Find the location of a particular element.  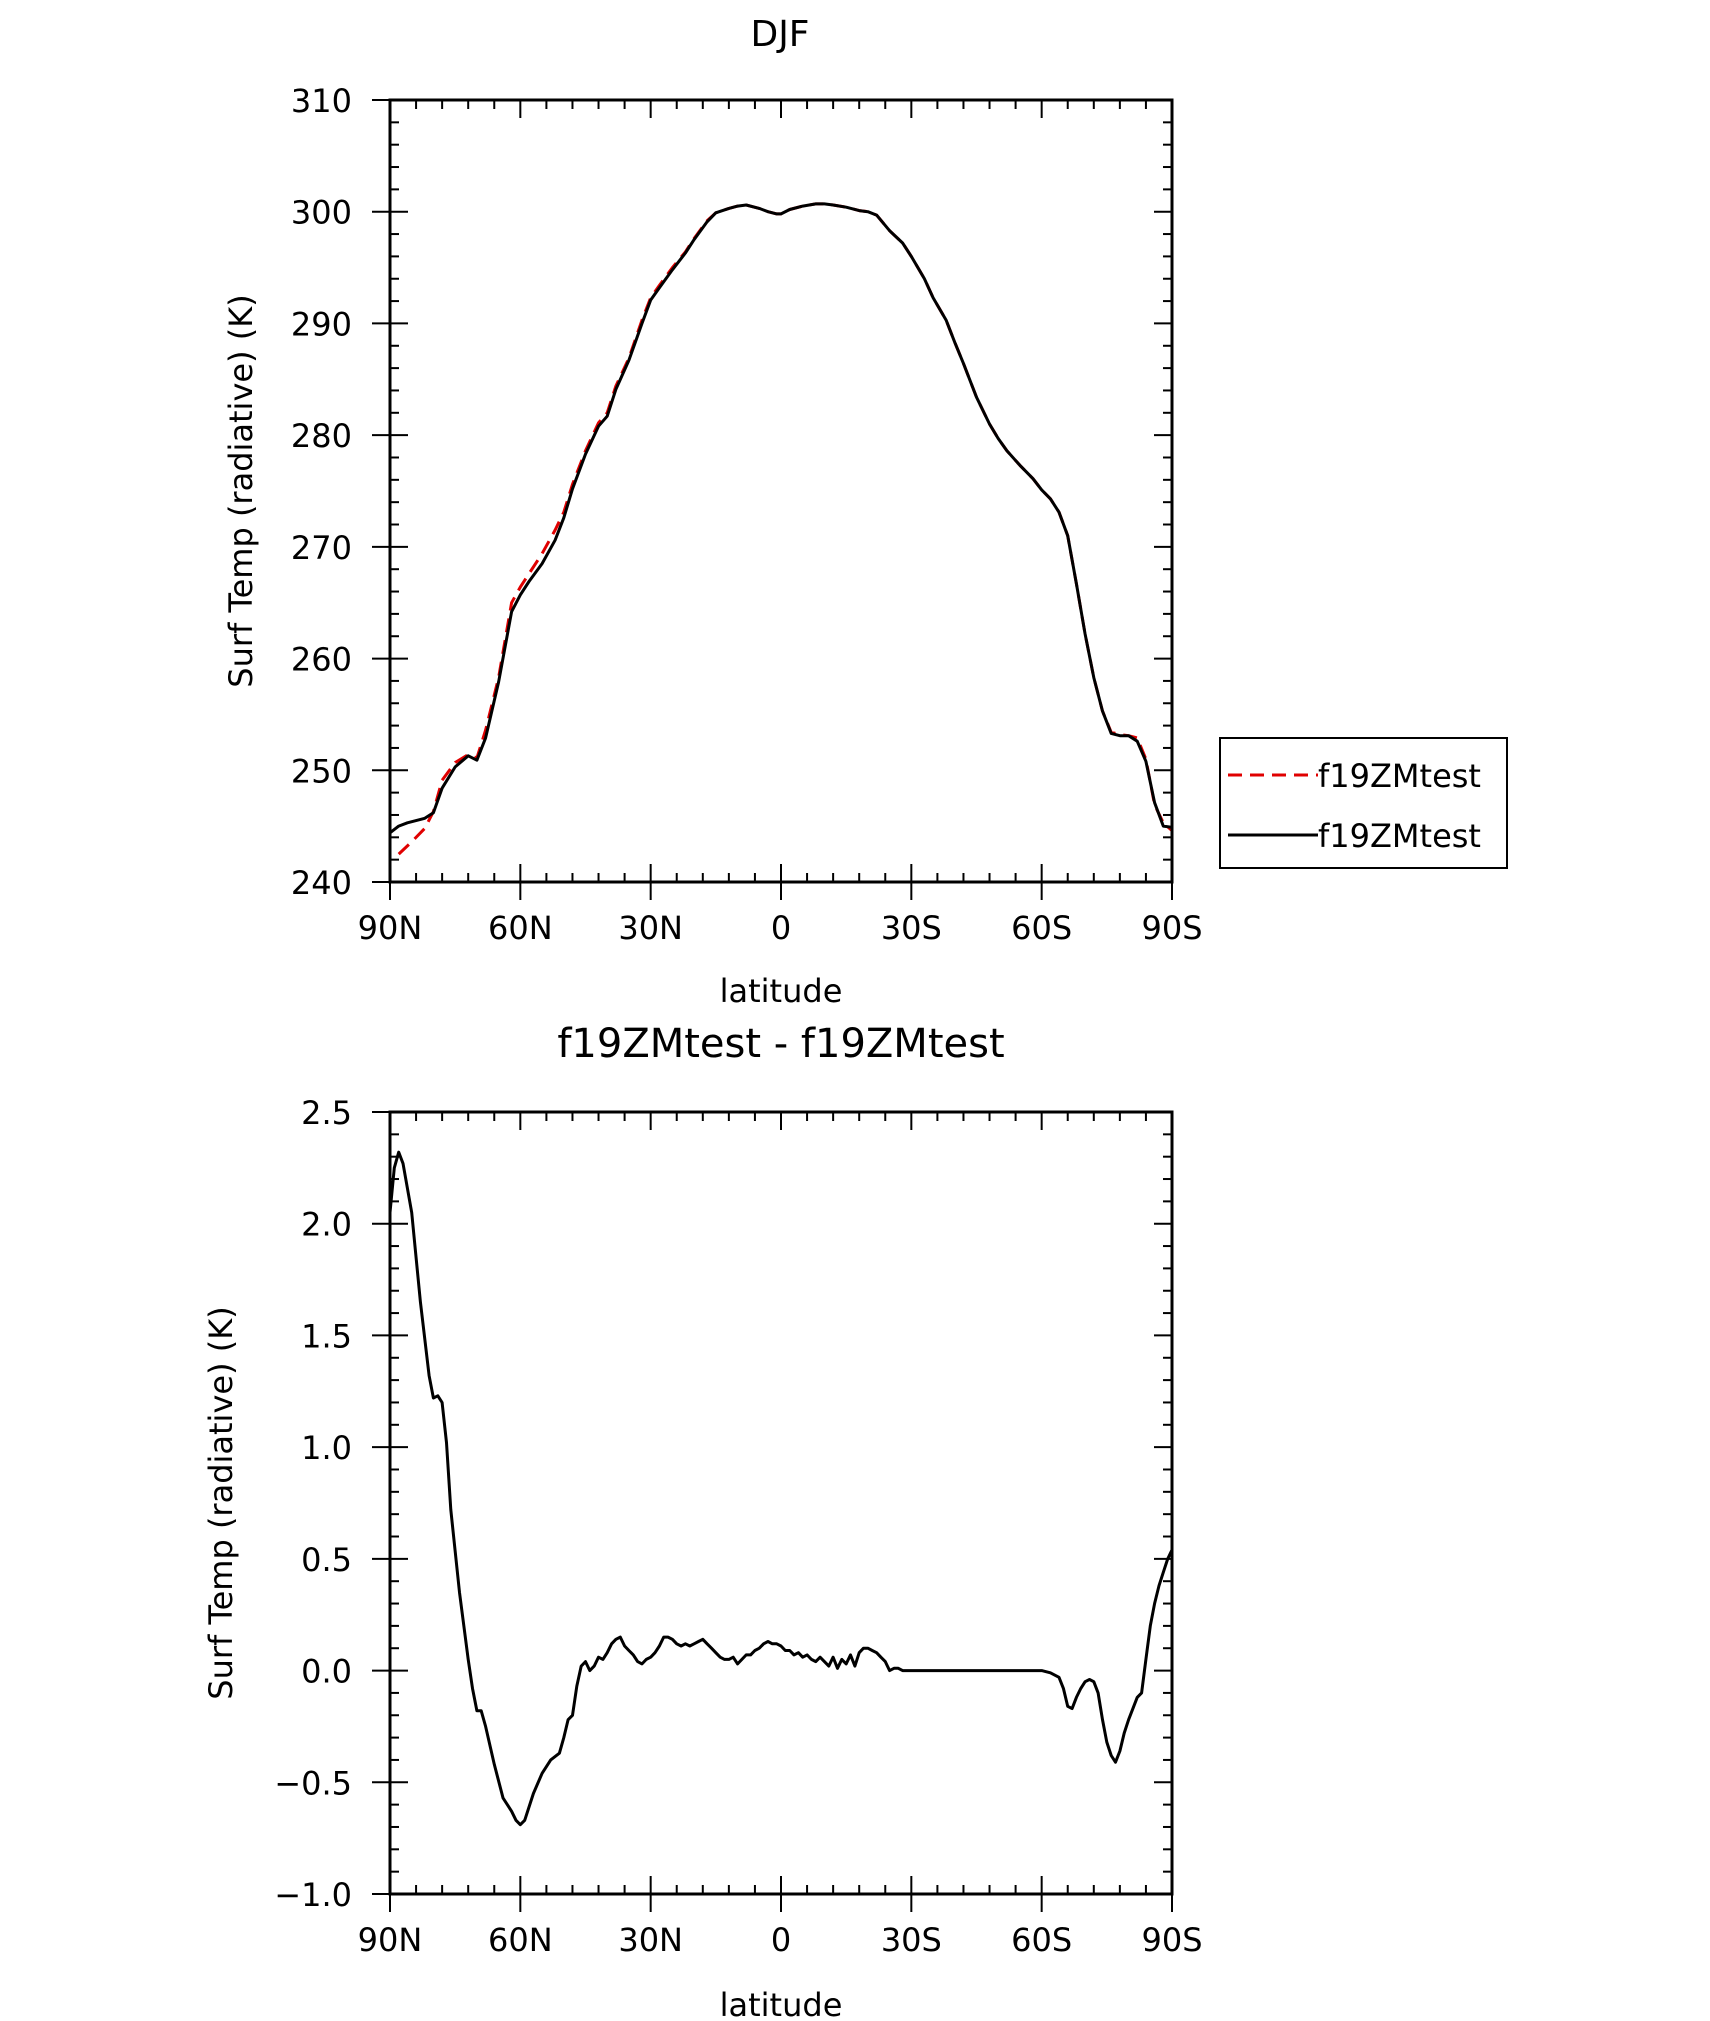

y-tick-labels: −1.0 −0.5 0.0 0.5 1.0 1.5 2.0 2.5 is located at coordinates (313, 1504).